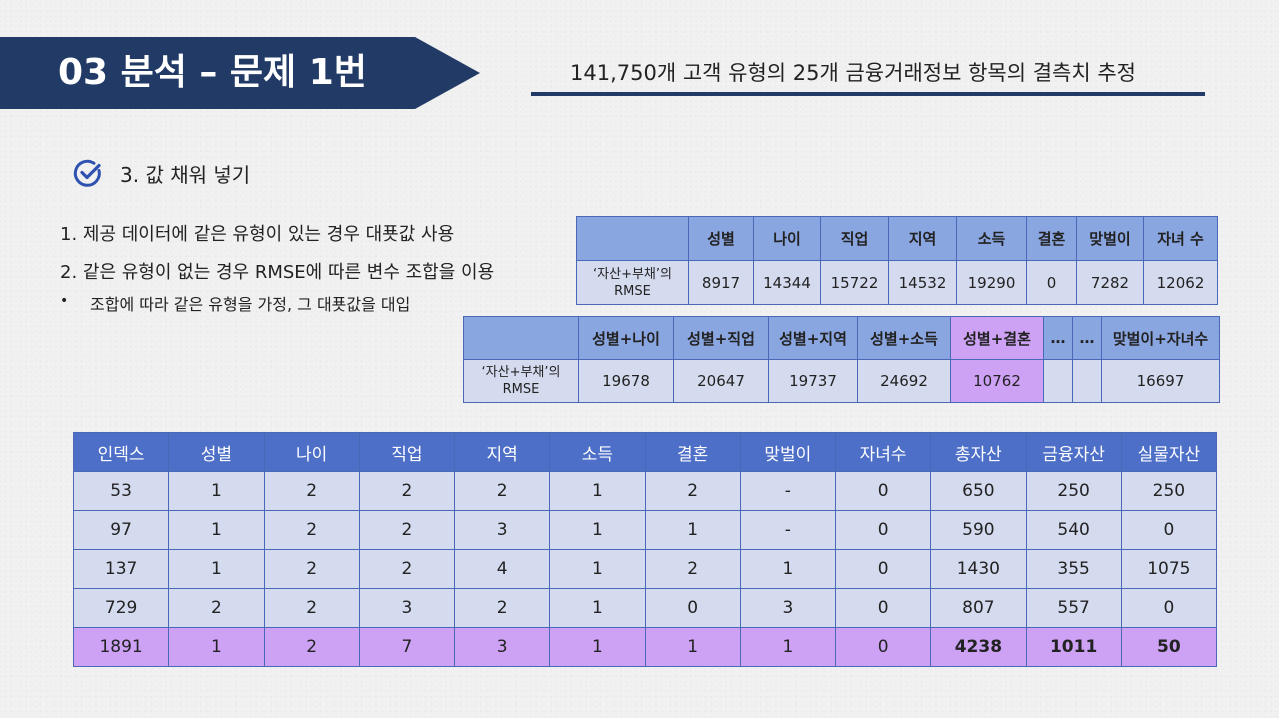 The image size is (1279, 718). I want to click on title-banner: 03 분석 – 문제 1번, so click(240, 73).